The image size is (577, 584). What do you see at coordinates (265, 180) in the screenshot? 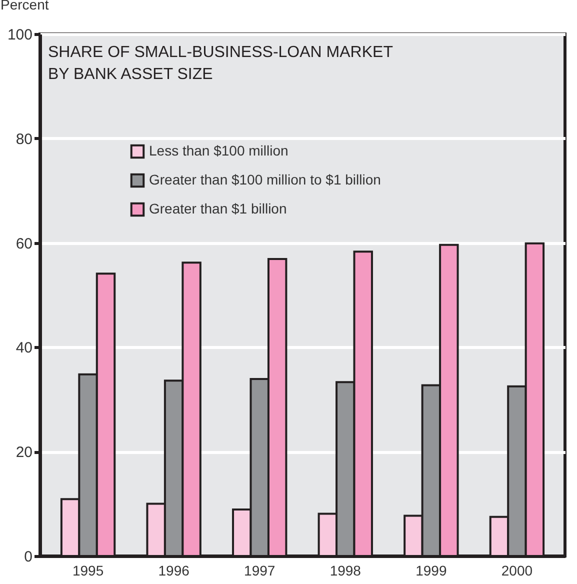
I see `legend-label: Greater than $100 million to $1 billion` at bounding box center [265, 180].